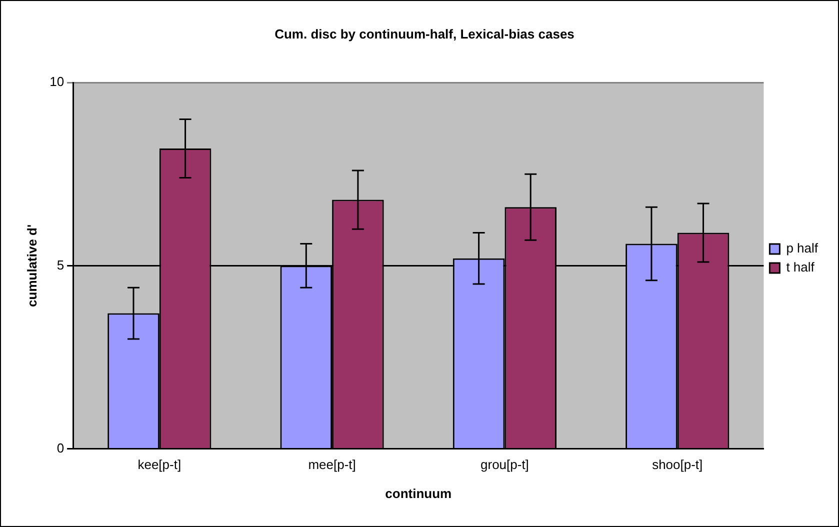  What do you see at coordinates (504, 464) in the screenshot?
I see `x-tick-label: grou[p-t]` at bounding box center [504, 464].